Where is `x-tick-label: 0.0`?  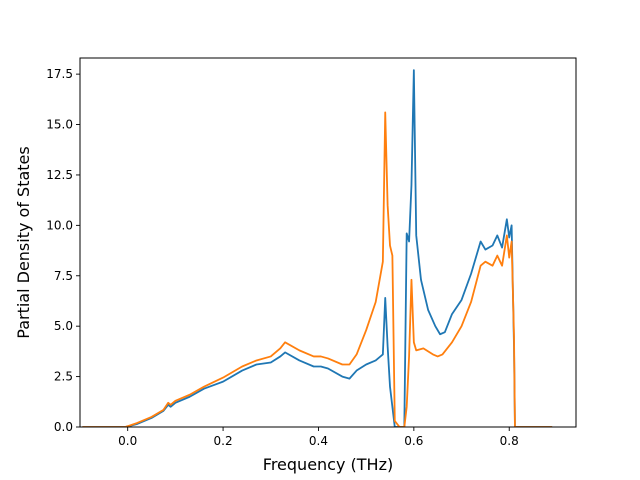
x-tick-label: 0.0 is located at coordinates (127, 441).